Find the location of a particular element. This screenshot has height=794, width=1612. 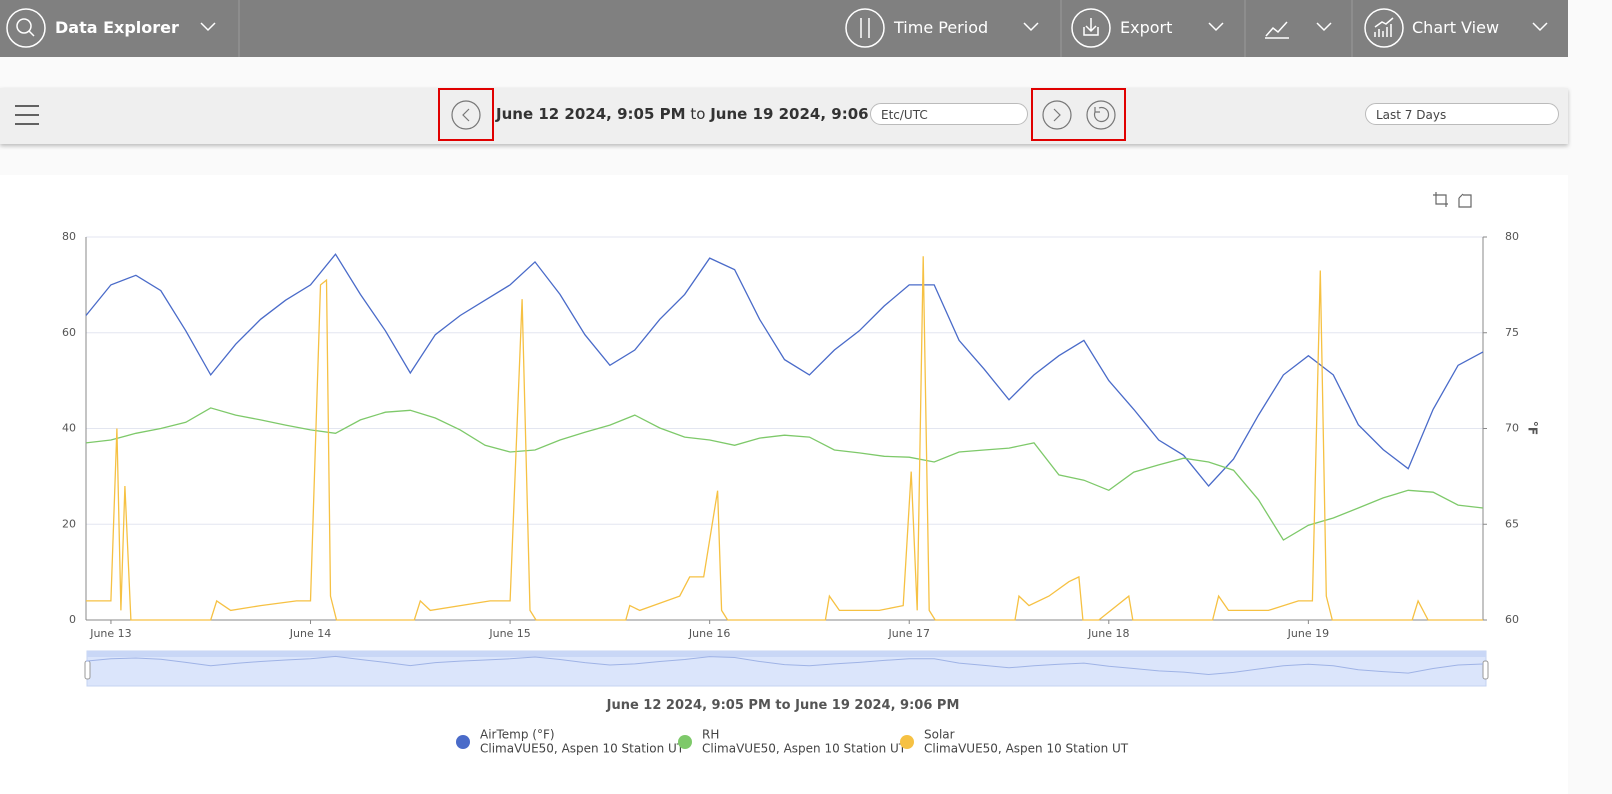

app-title: Data Explorer is located at coordinates (117, 27).